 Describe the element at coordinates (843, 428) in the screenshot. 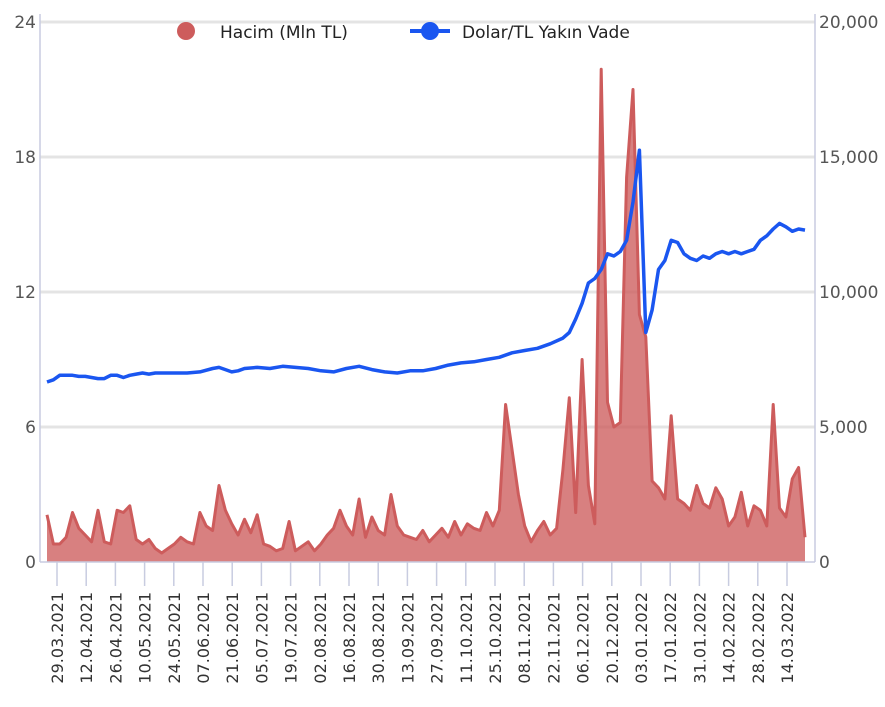

I see `y-right-tick-label: 5,000` at that location.